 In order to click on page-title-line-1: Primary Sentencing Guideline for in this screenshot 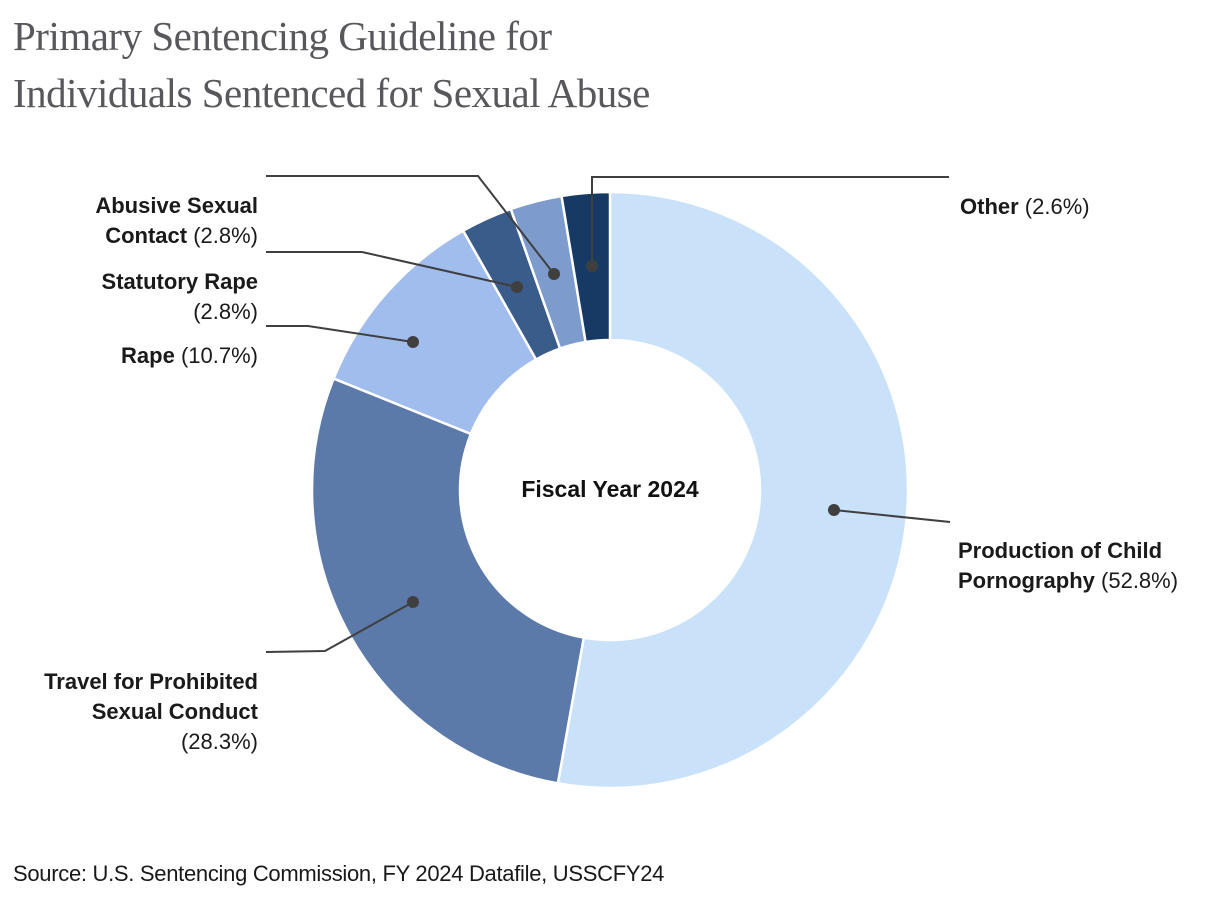, I will do `click(282, 36)`.